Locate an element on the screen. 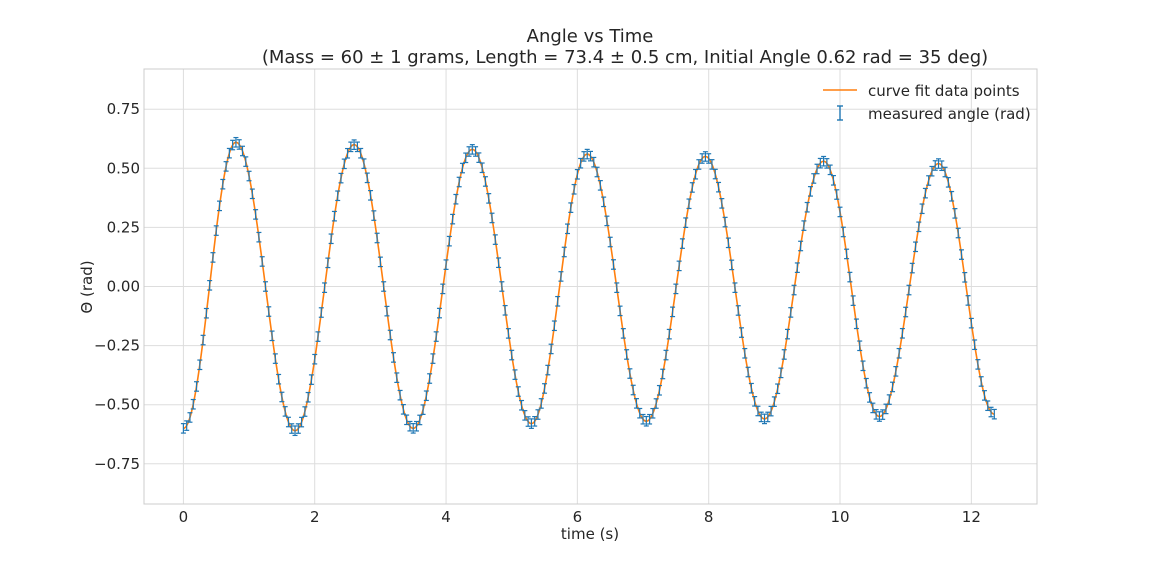 This screenshot has height=576, width=1152. y-axis-label: Θ (rad) is located at coordinates (87, 286).